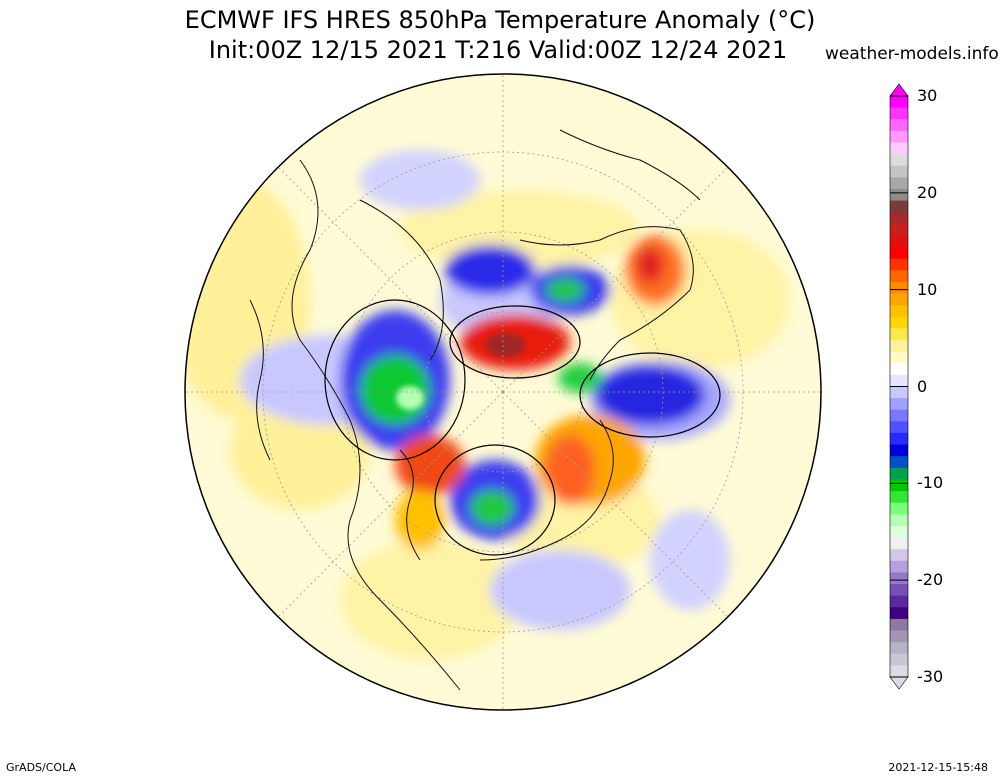 The width and height of the screenshot is (1000, 779). What do you see at coordinates (927, 289) in the screenshot?
I see `colorbar-tick-label: 10` at bounding box center [927, 289].